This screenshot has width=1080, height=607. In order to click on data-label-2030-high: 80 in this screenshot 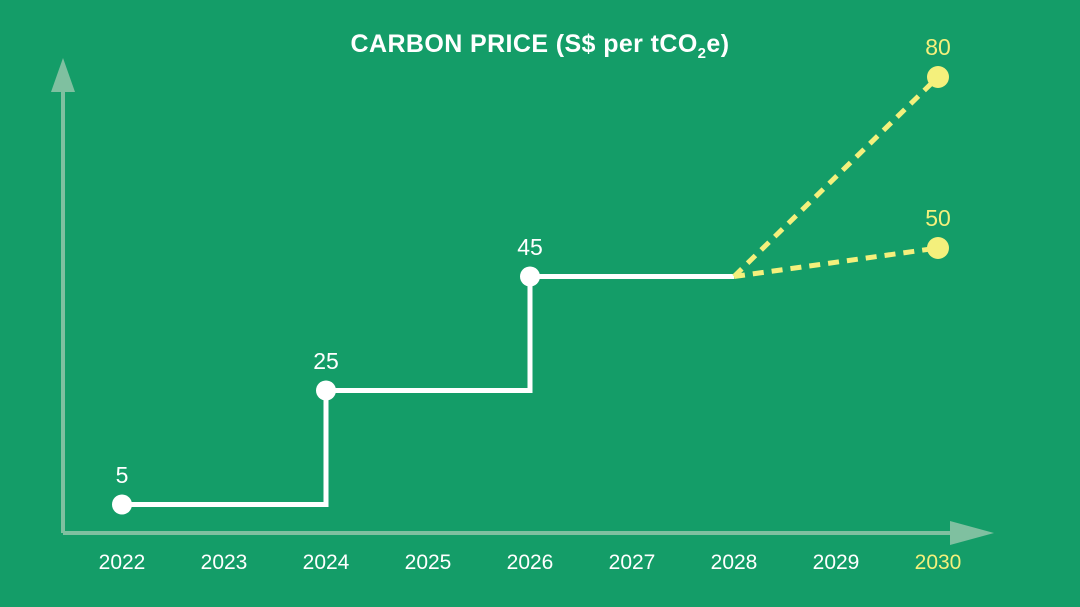, I will do `click(938, 47)`.